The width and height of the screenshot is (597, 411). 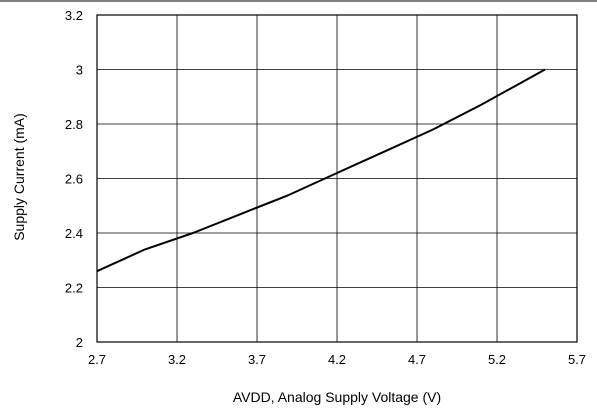 What do you see at coordinates (74, 288) in the screenshot?
I see `y-tick-label: 2.2` at bounding box center [74, 288].